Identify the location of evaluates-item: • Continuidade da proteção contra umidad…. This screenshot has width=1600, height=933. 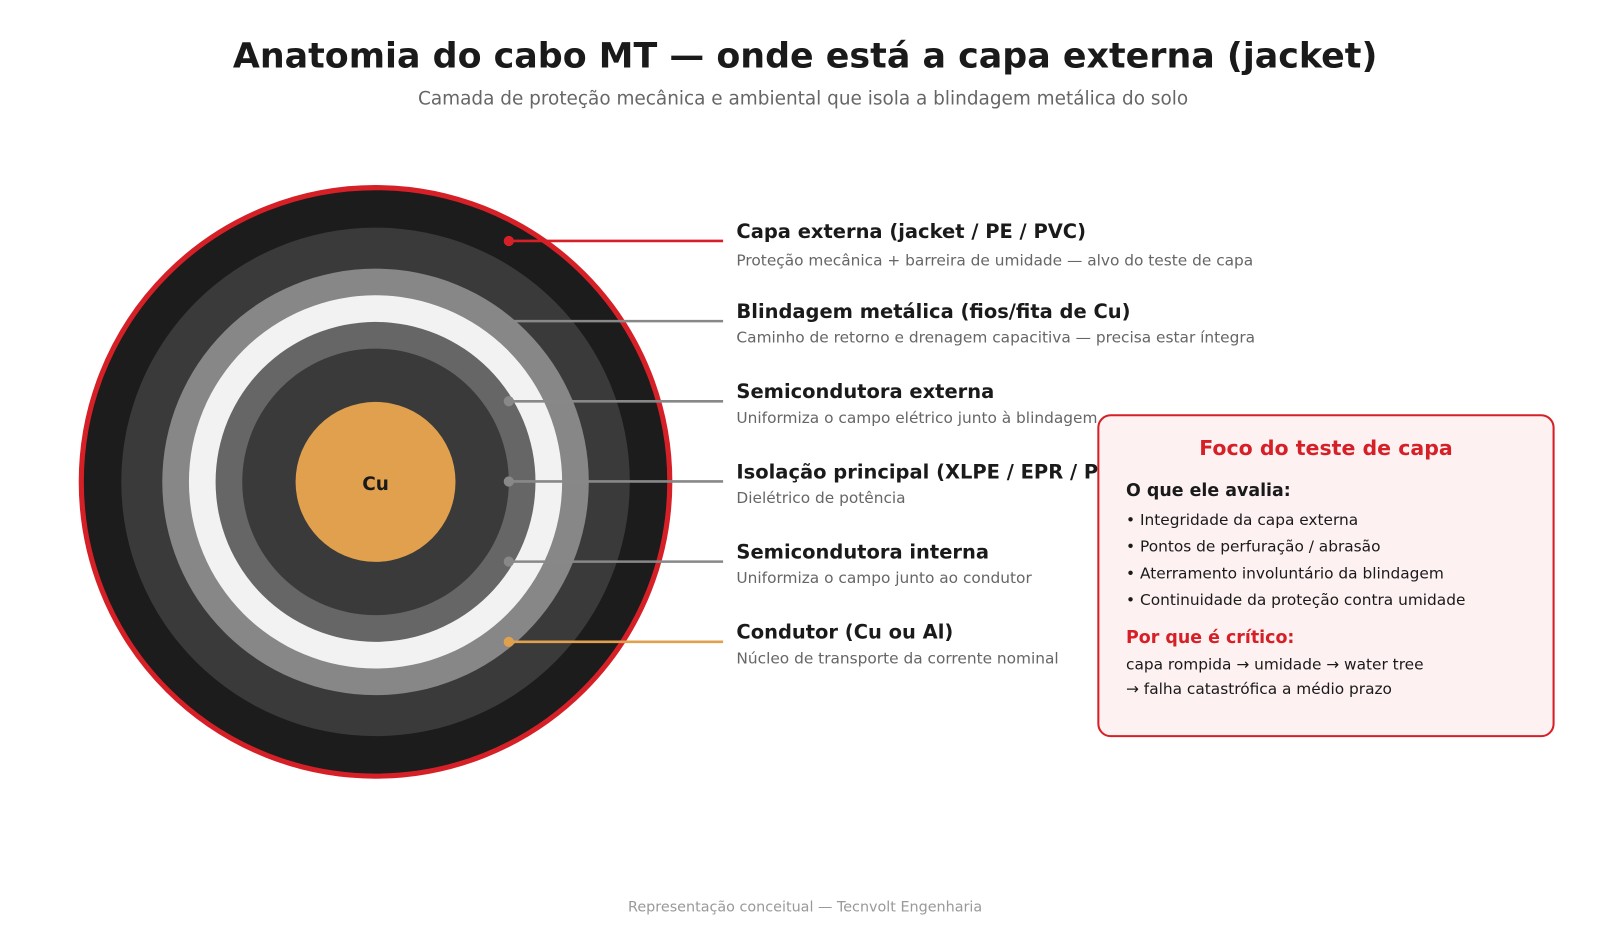
(1295, 600).